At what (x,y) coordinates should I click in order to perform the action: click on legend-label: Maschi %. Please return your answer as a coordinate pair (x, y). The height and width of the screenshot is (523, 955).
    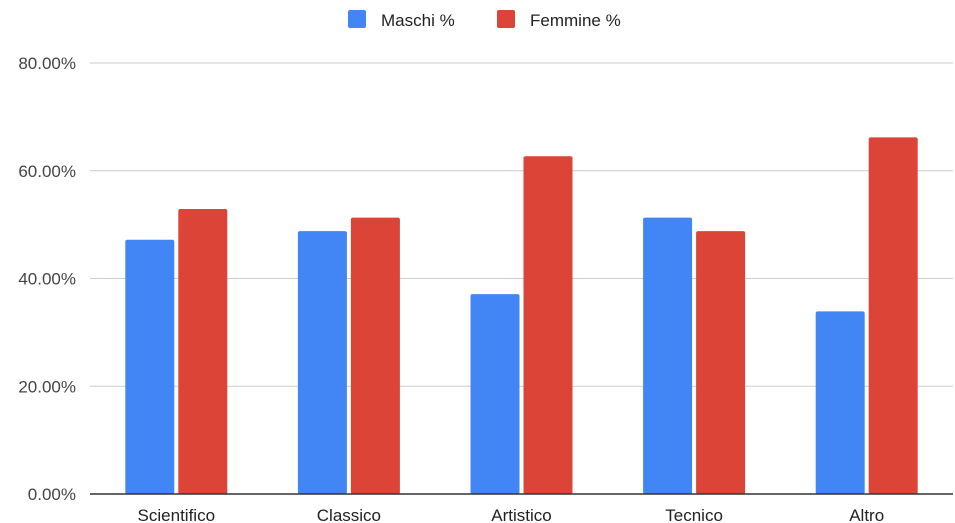
    Looking at the image, I should click on (418, 20).